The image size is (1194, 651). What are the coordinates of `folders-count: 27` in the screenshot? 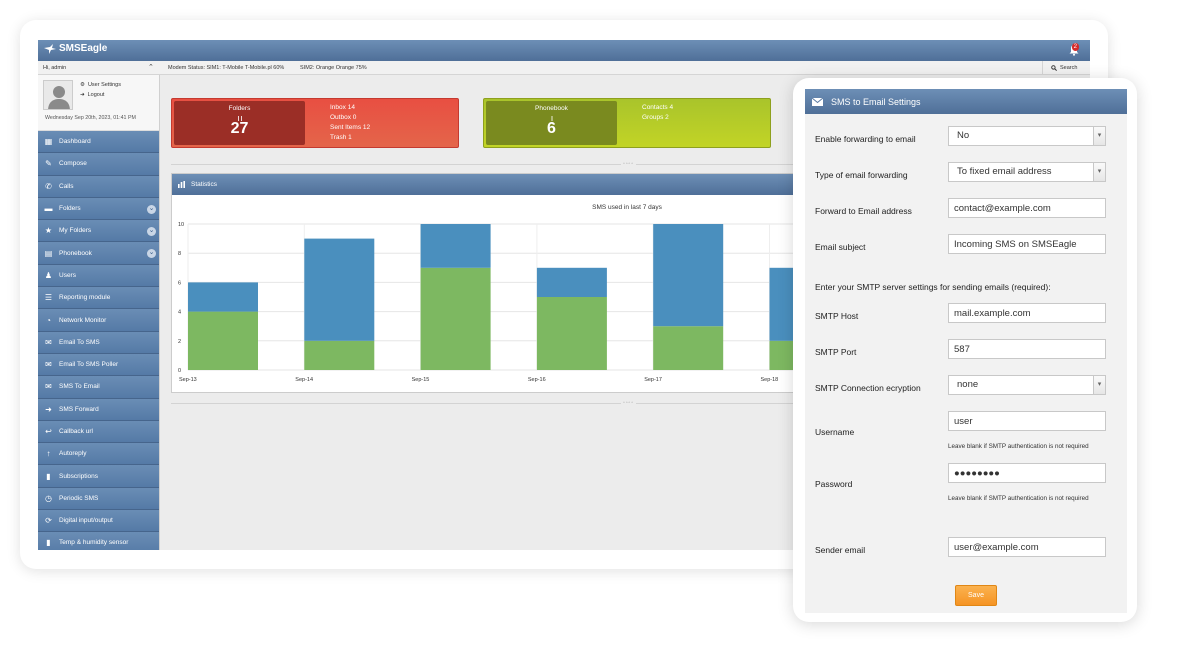 It's located at (239, 128).